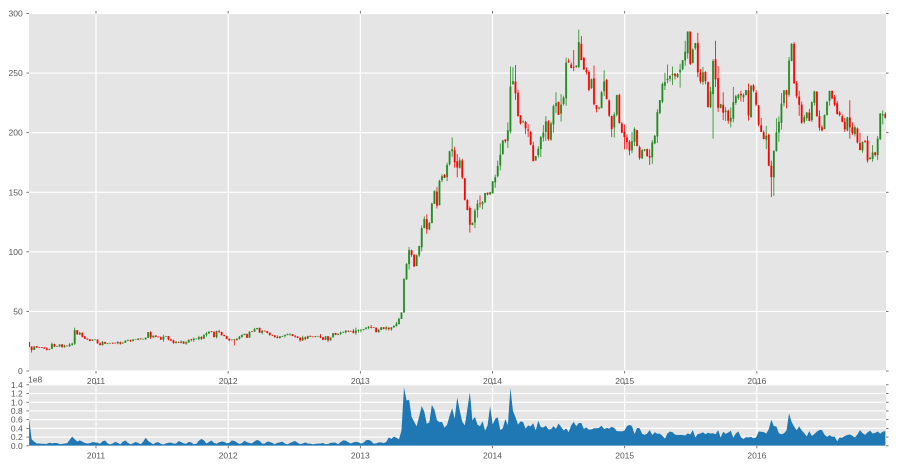 The height and width of the screenshot is (471, 900). Describe the element at coordinates (17, 402) in the screenshot. I see `svg-text: 1.0` at that location.